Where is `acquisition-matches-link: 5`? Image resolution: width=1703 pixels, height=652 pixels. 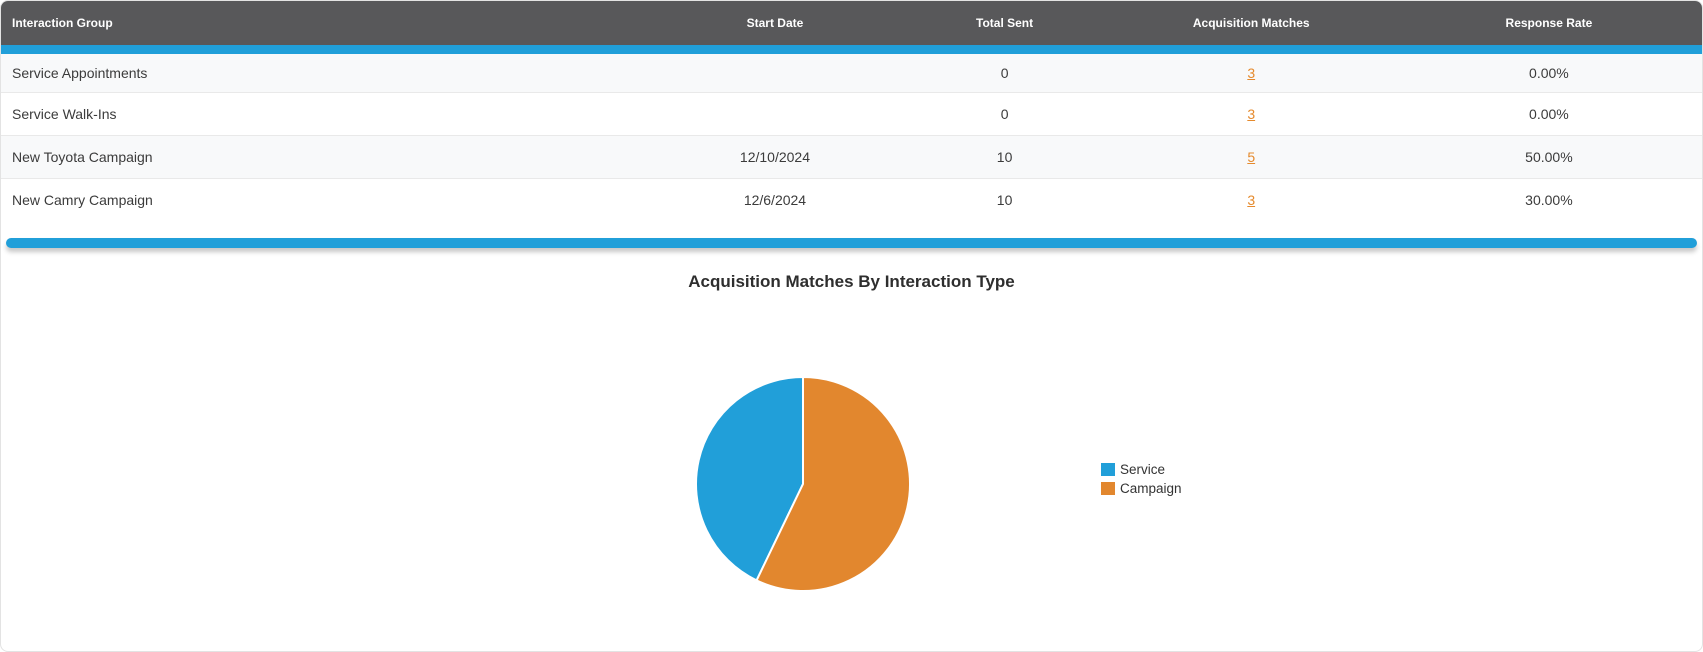
acquisition-matches-link: 5 is located at coordinates (1251, 156).